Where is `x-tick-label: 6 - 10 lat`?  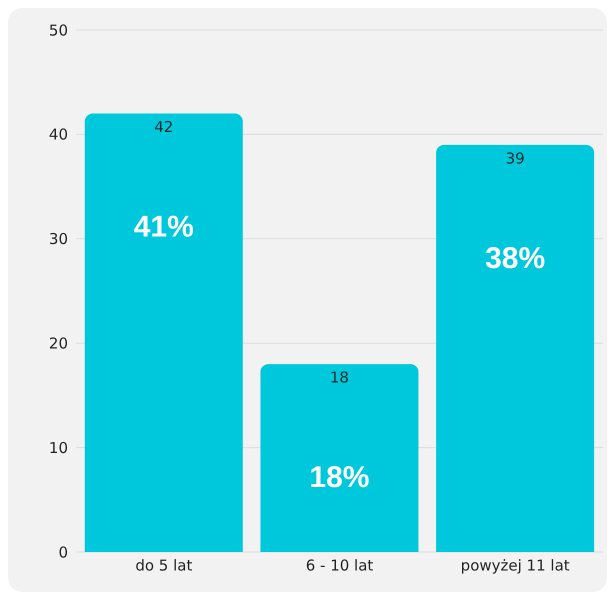 x-tick-label: 6 - 10 lat is located at coordinates (340, 565).